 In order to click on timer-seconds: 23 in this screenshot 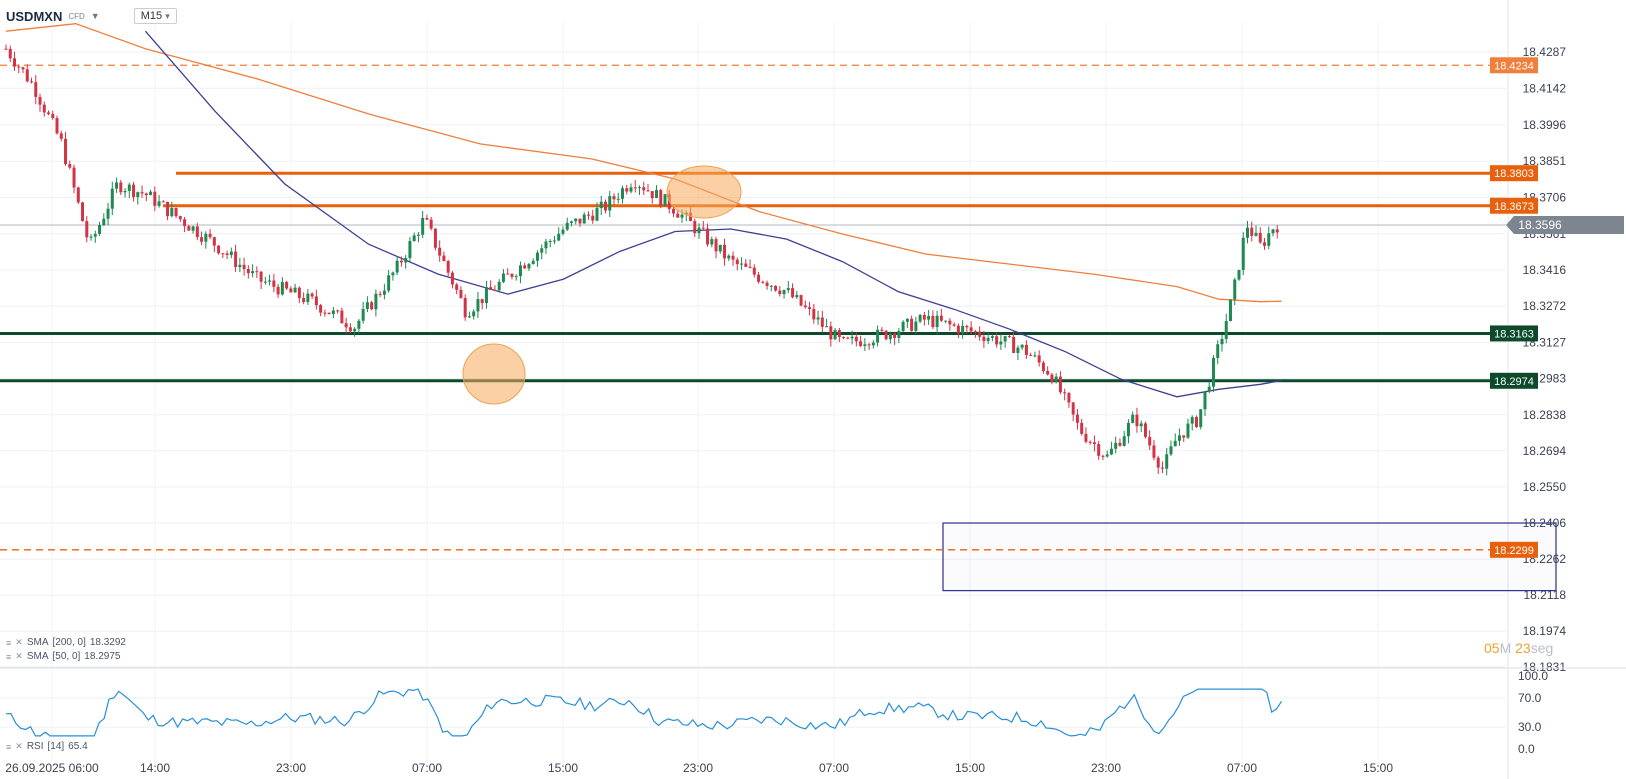, I will do `click(1523, 648)`.